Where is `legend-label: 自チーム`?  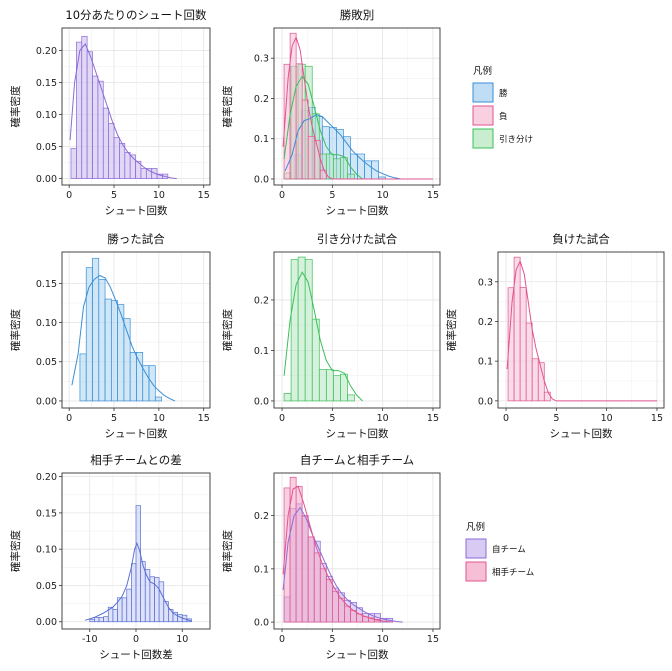
legend-label: 自チーム is located at coordinates (509, 549).